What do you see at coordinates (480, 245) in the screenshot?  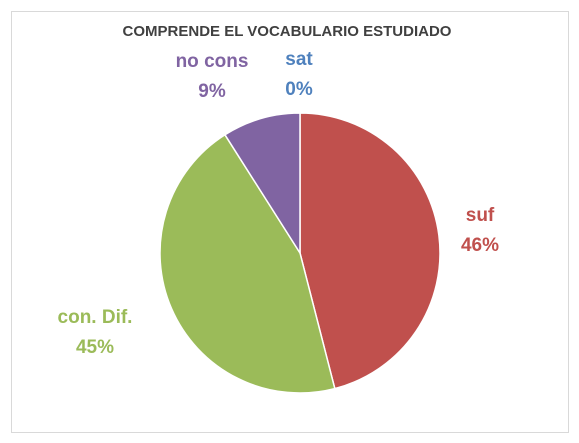 I see `slice-label-value: 46%` at bounding box center [480, 245].